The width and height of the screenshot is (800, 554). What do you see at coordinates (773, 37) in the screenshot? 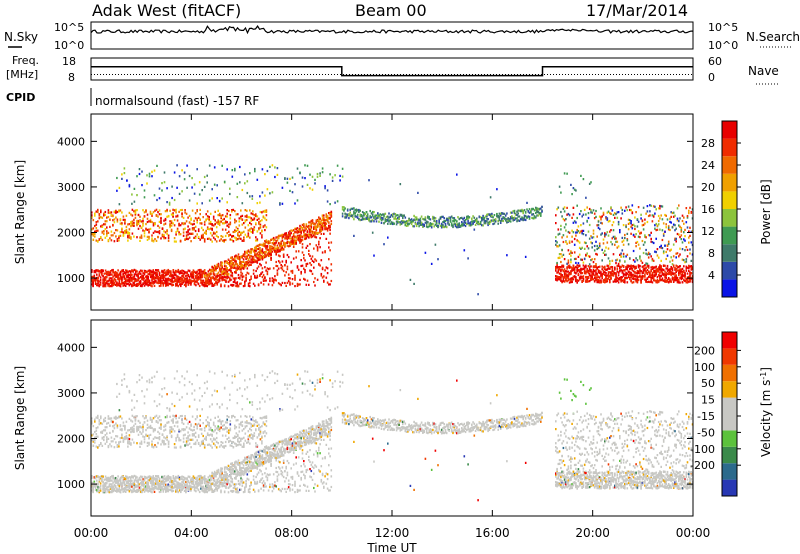
I see `nsearch-label: N.Search` at bounding box center [773, 37].